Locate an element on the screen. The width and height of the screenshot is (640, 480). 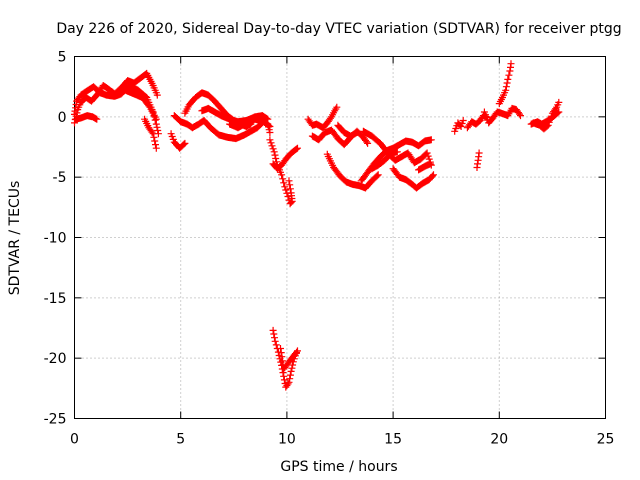
series-arc17 is located at coordinates (347, 130).